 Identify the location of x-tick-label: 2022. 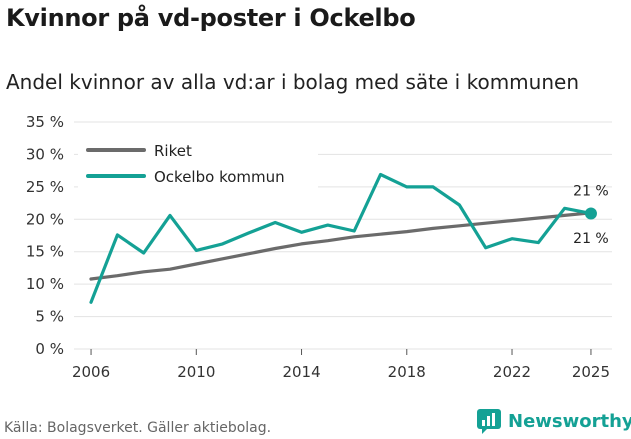
(512, 372).